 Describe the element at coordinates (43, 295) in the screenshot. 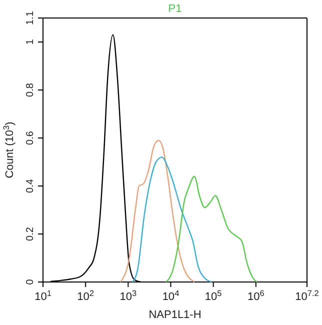

I see `x-tick-label: 10$^{1}$` at that location.